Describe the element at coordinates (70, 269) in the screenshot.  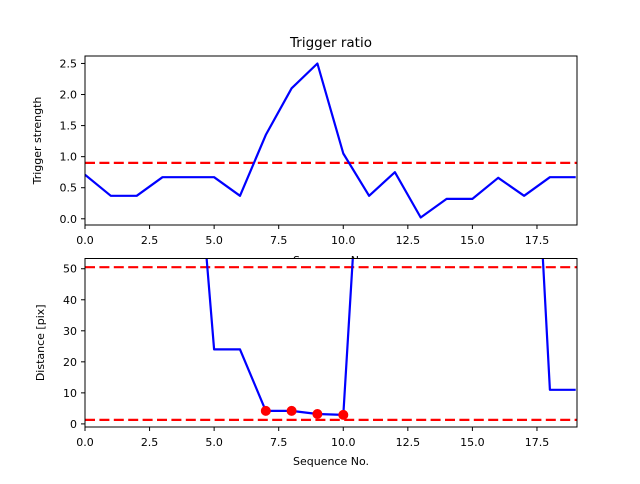
I see `y-tick-label: 50` at that location.